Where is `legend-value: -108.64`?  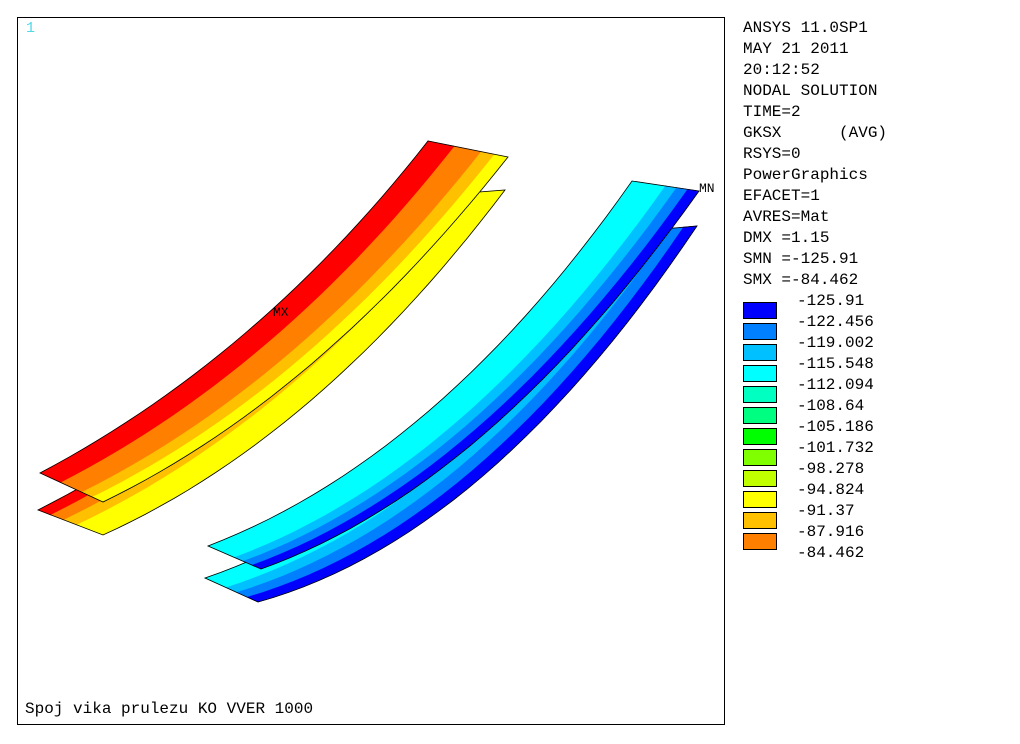
legend-value: -108.64 is located at coordinates (878, 410).